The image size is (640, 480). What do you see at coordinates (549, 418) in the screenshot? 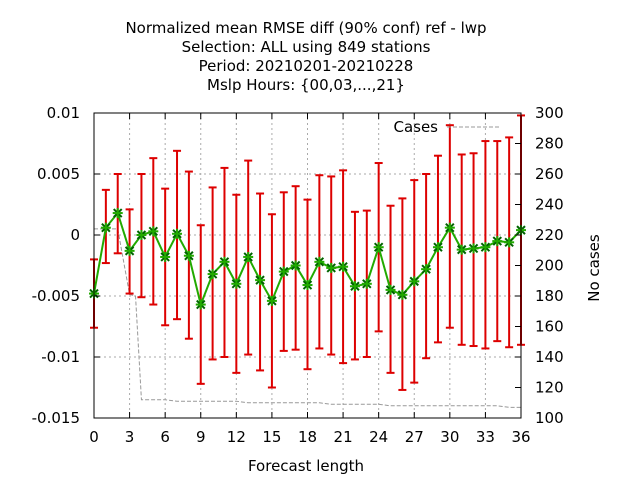
I see `y2-tick-label: 100` at bounding box center [549, 418].